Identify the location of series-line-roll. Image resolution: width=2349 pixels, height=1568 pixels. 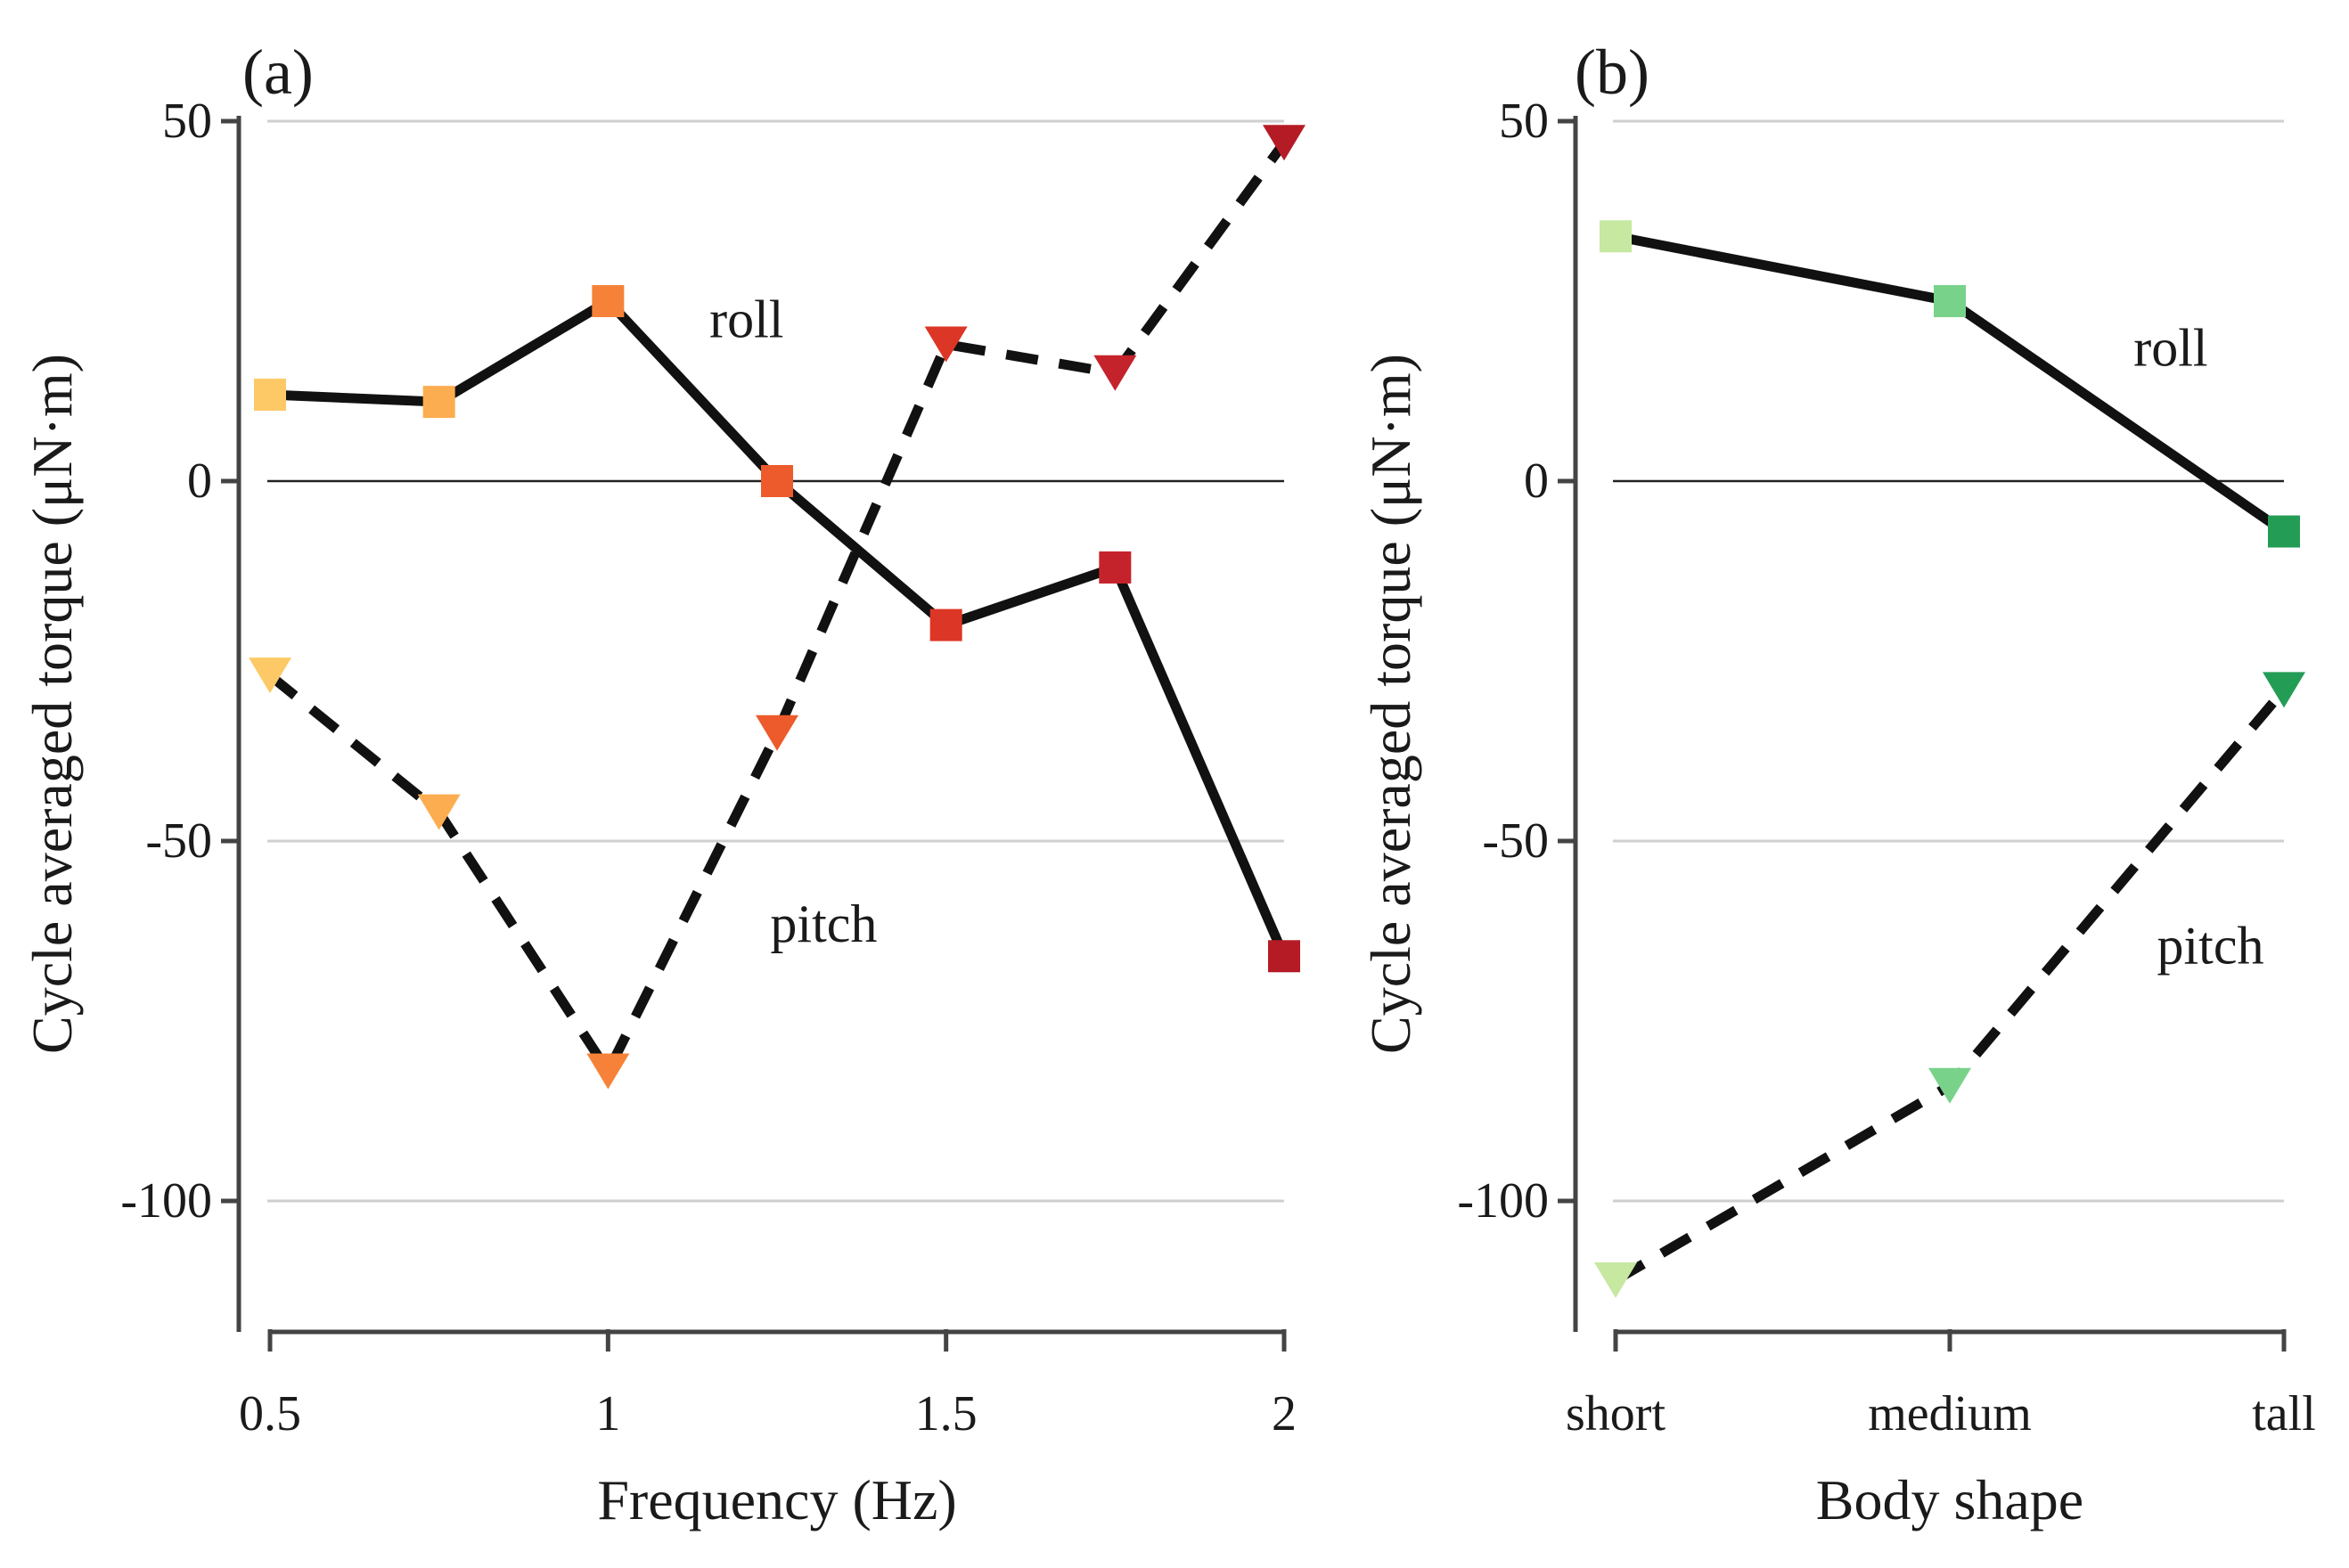
(1951, 383).